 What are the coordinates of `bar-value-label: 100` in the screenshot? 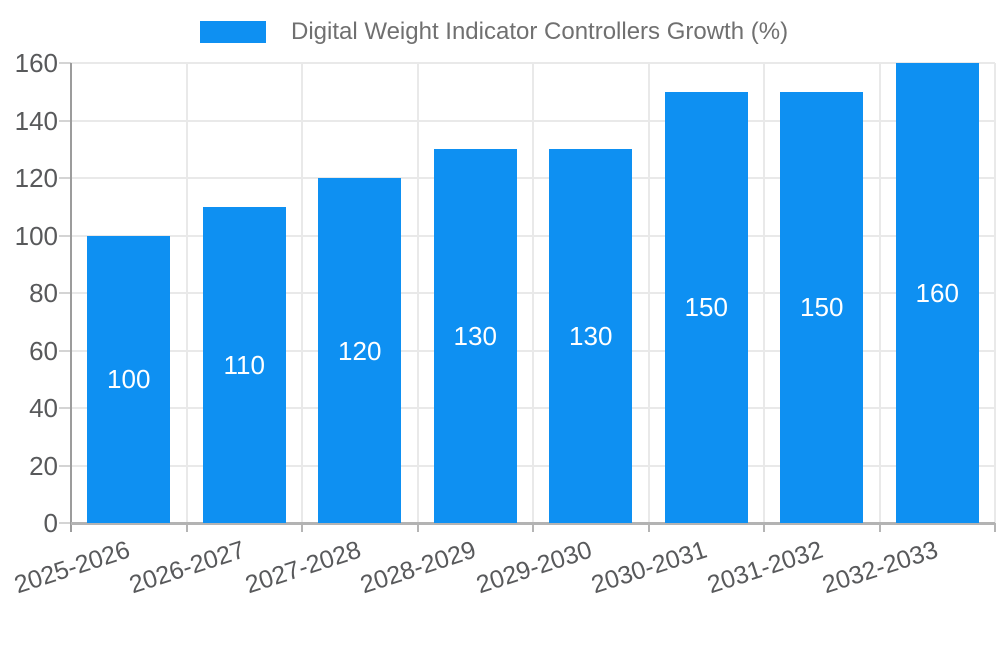 It's located at (129, 379).